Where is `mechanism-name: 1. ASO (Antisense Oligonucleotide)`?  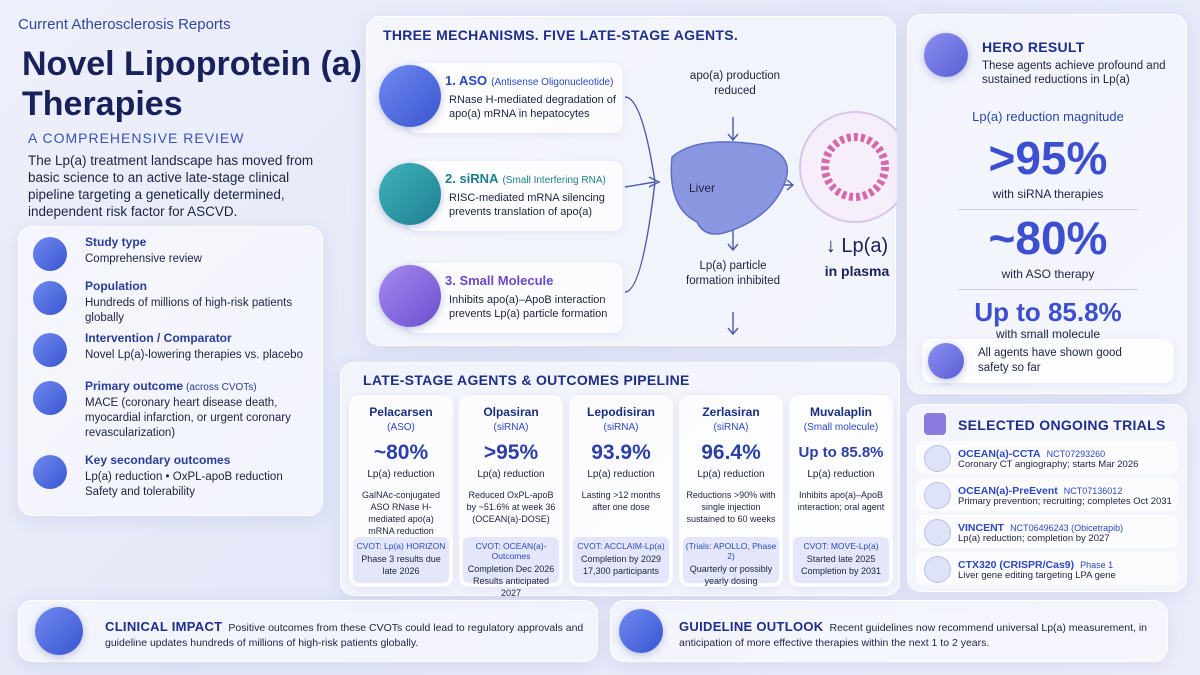
mechanism-name: 1. ASO (Antisense Oligonucleotide) is located at coordinates (535, 80).